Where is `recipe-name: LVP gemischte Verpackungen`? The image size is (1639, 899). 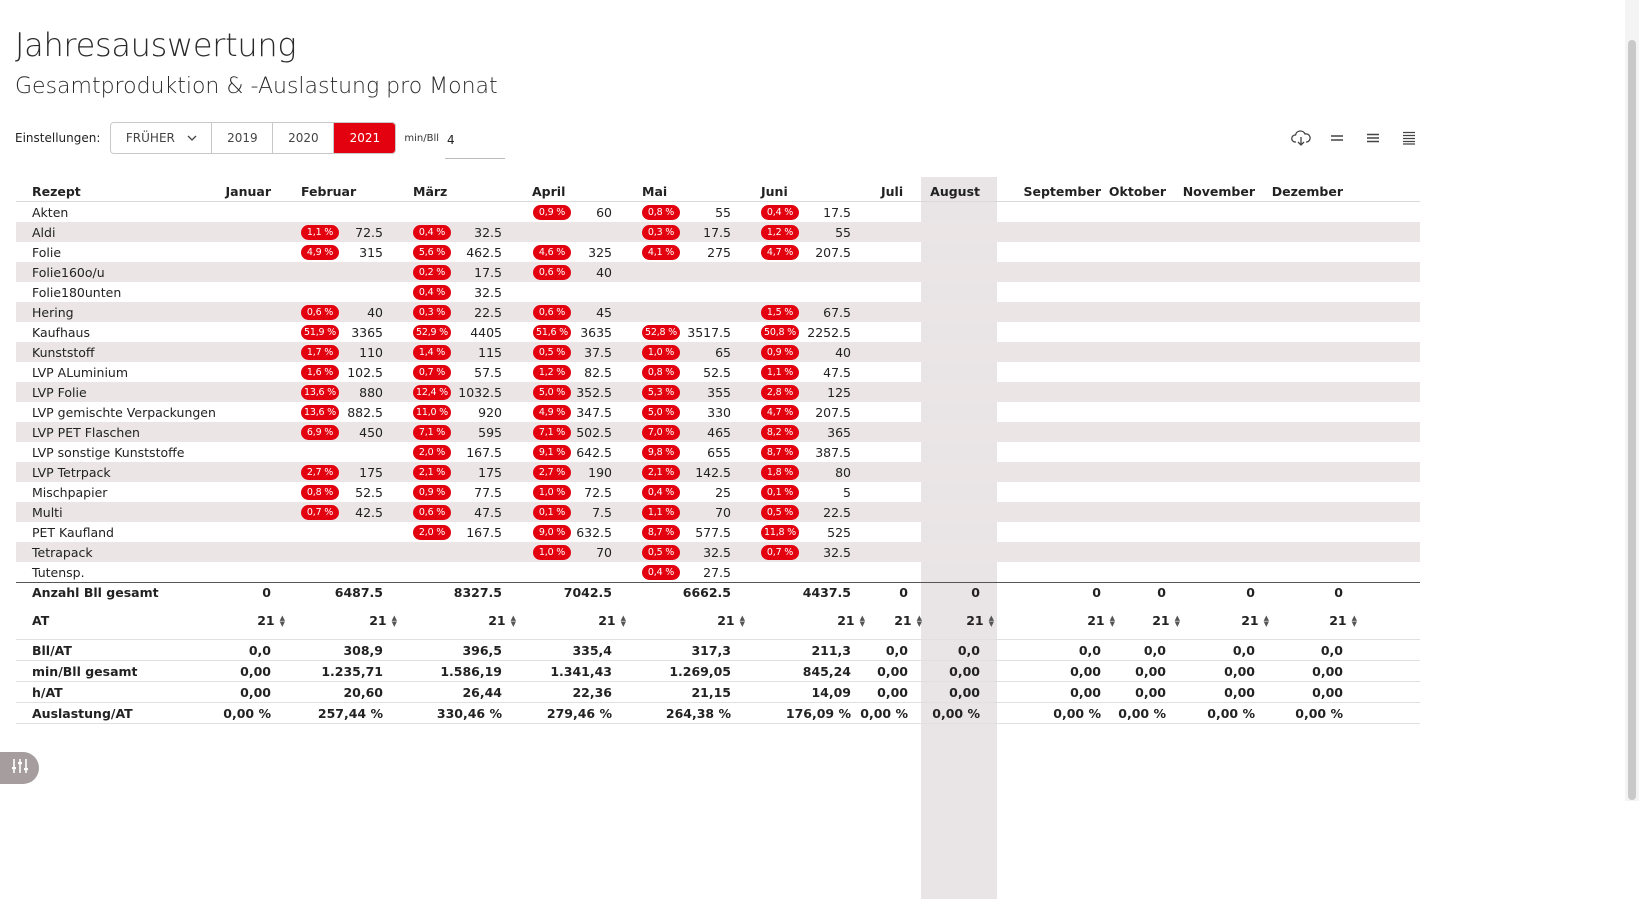
recipe-name: LVP gemischte Verpackungen is located at coordinates (124, 412).